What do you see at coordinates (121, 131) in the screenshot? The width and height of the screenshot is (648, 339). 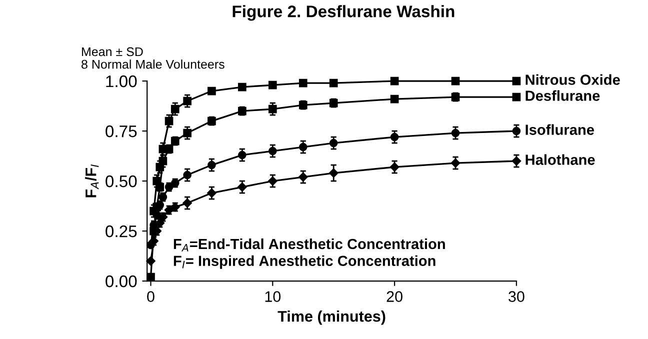 I see `y-tick-label: 0.75` at bounding box center [121, 131].